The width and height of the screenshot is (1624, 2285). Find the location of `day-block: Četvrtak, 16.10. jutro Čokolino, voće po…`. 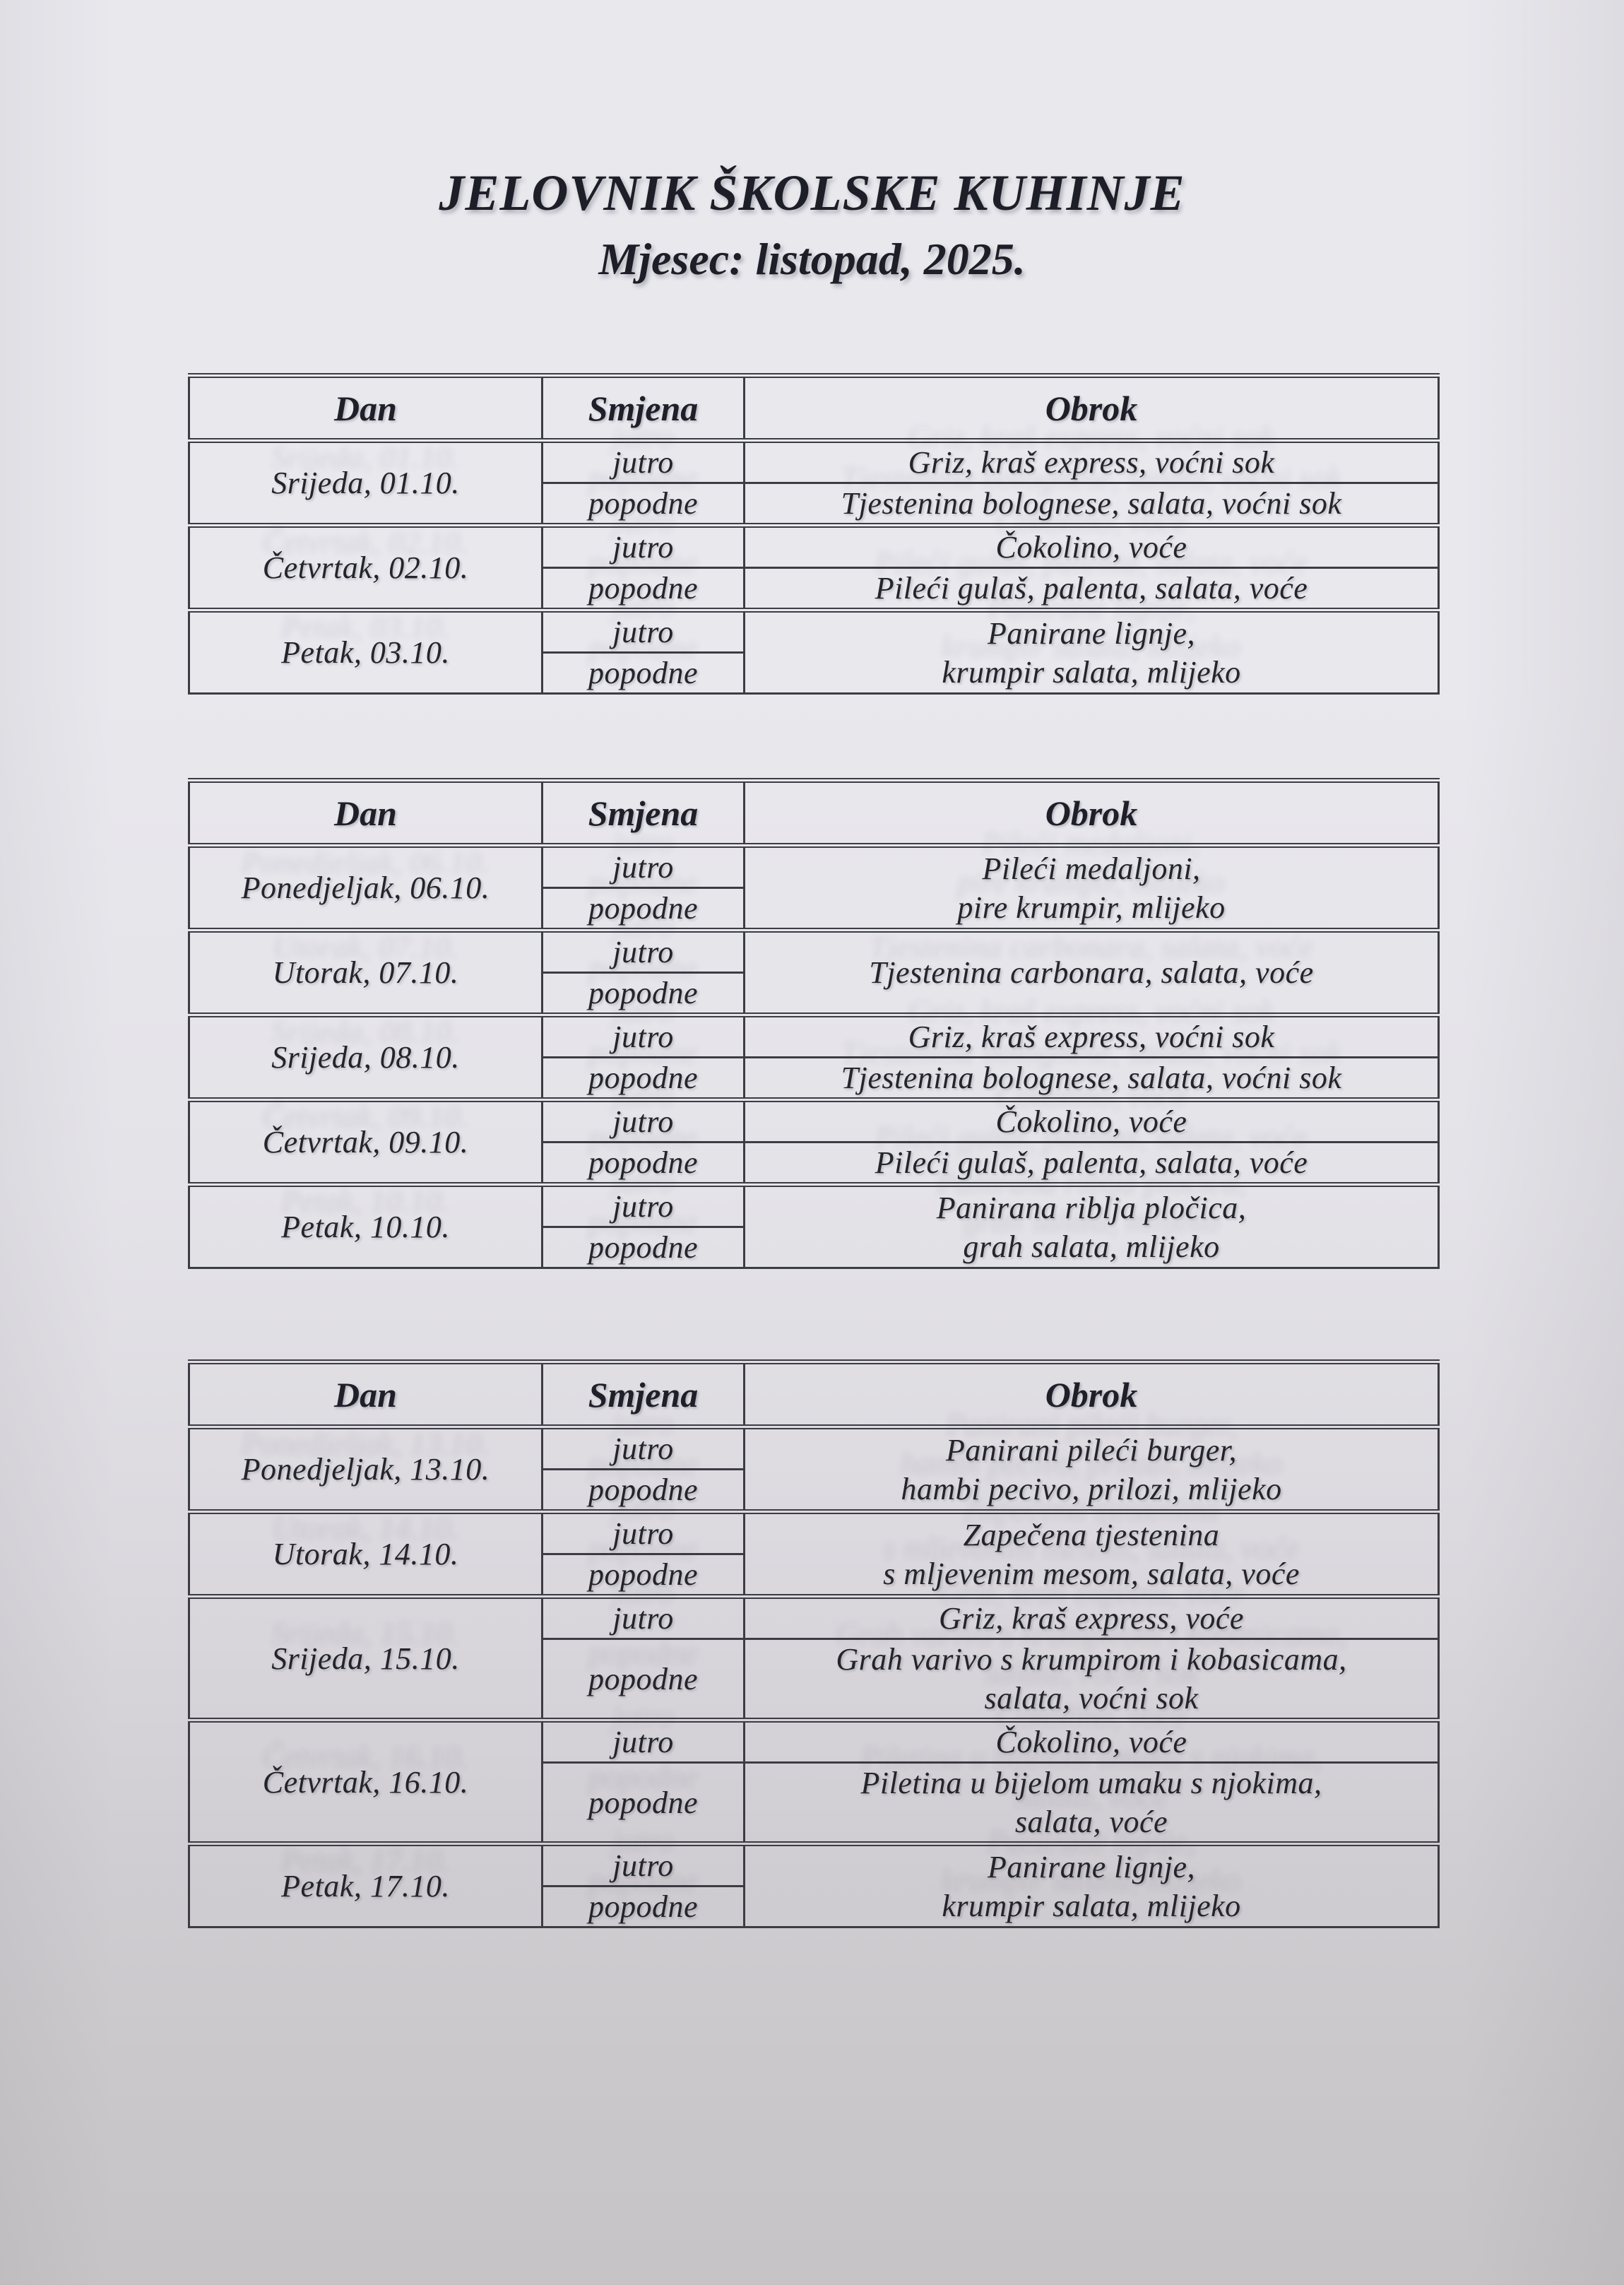

day-block: Četvrtak, 16.10. jutro Čokolino, voće po… is located at coordinates (814, 1782).